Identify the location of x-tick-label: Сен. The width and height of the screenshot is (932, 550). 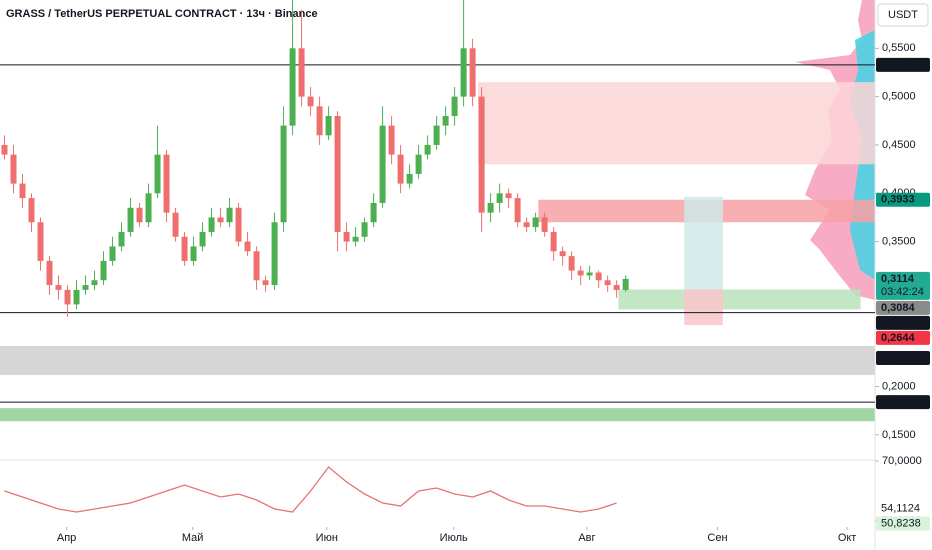
(717, 538).